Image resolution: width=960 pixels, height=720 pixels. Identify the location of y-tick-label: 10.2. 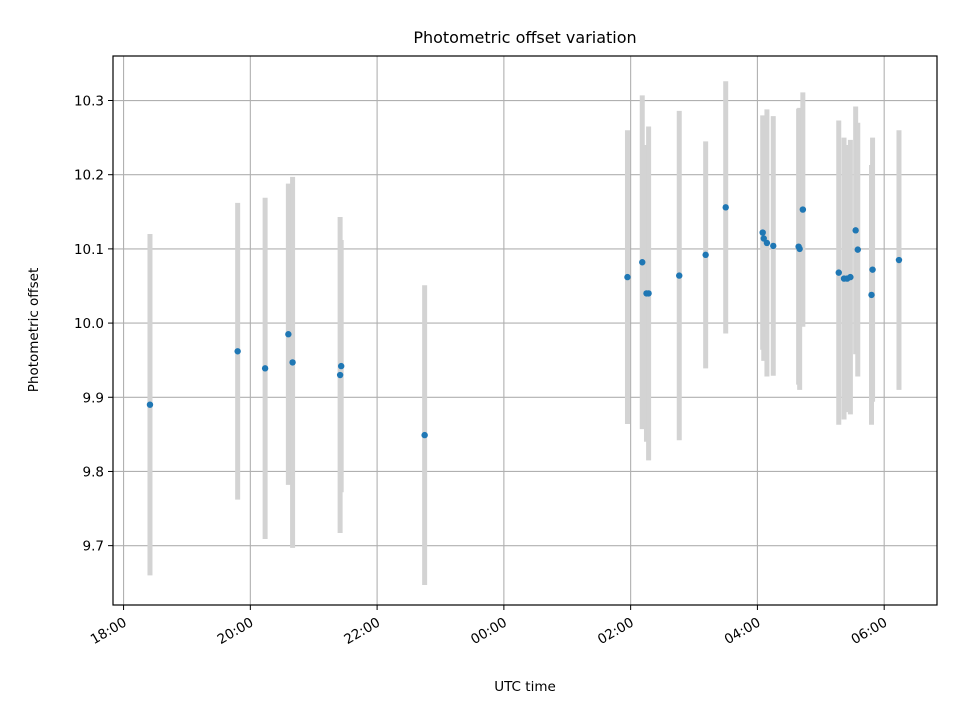
(89, 176).